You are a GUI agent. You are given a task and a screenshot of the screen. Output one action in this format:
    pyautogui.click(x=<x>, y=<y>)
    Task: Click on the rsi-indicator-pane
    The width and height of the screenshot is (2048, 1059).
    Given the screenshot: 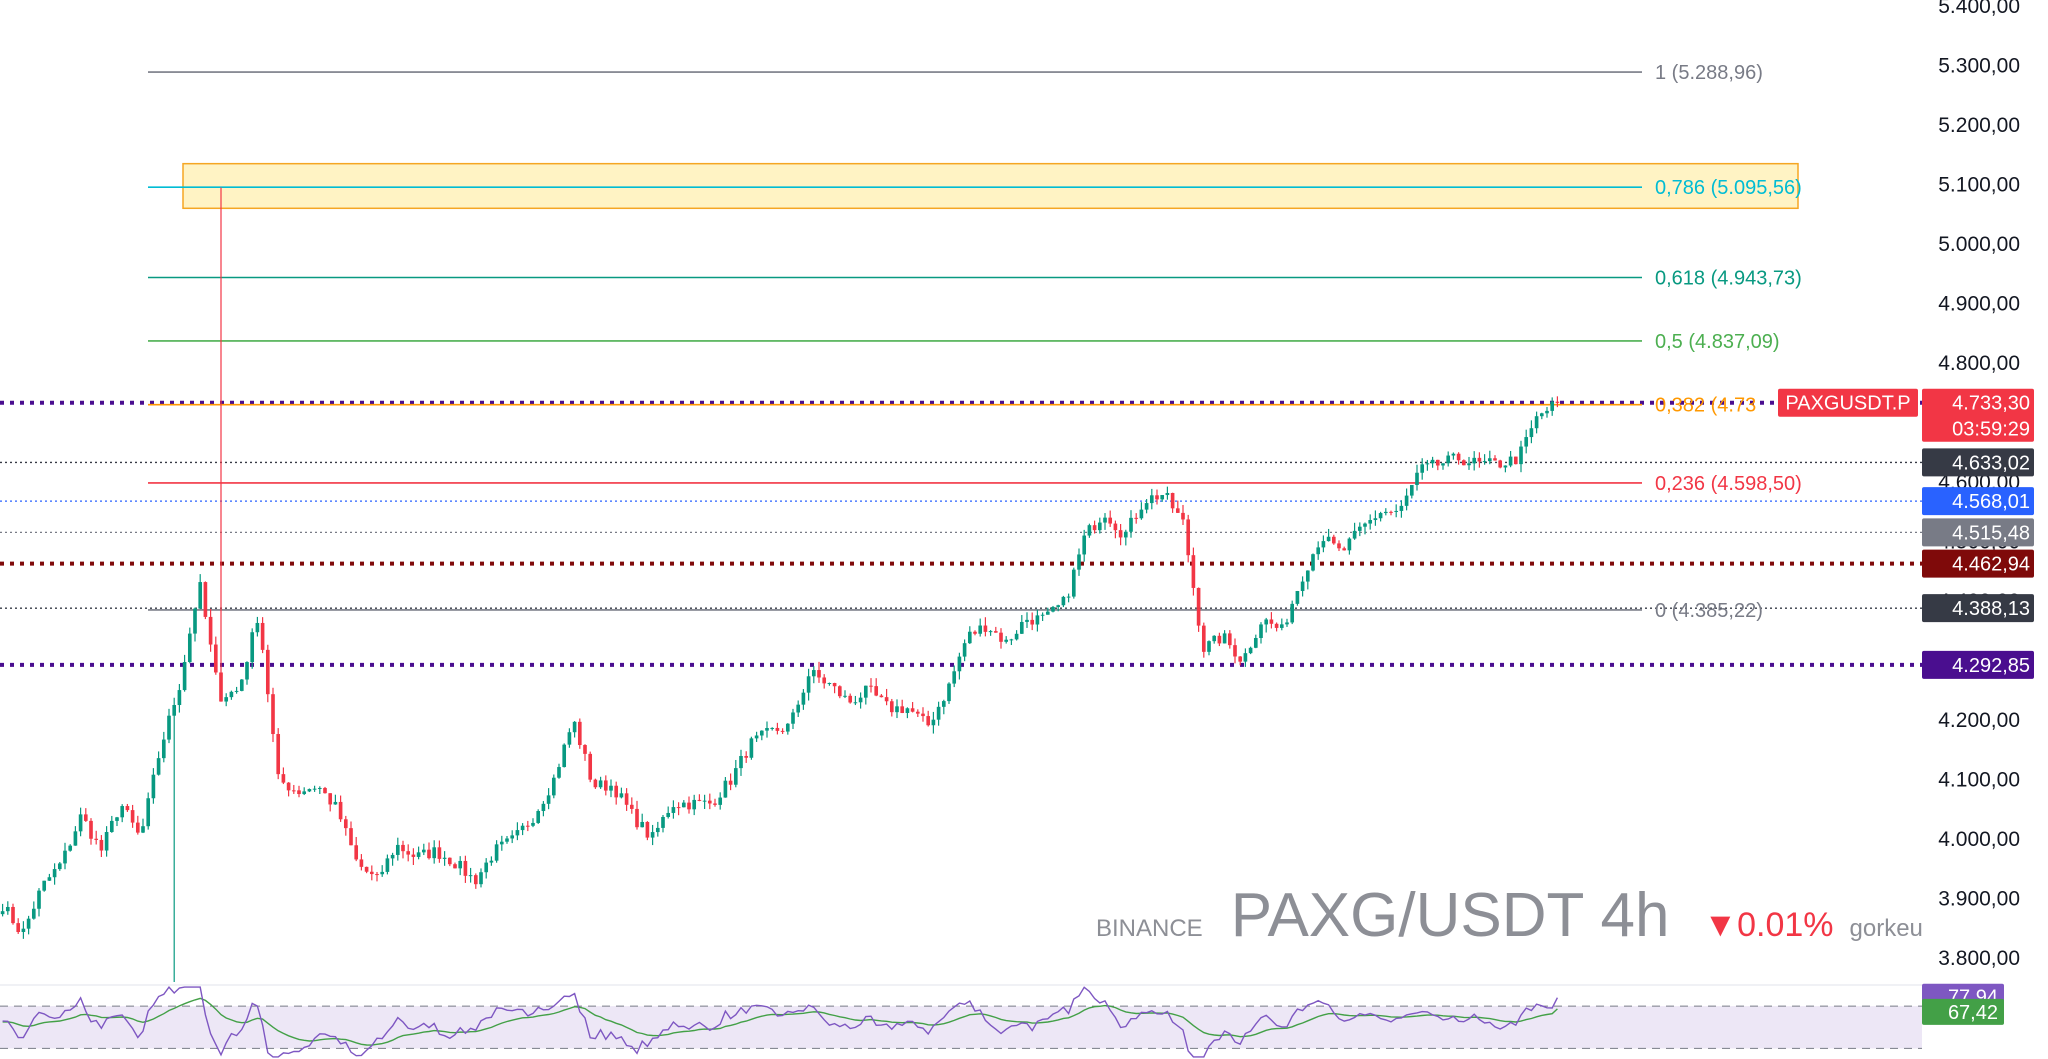 What is the action you would take?
    pyautogui.click(x=961, y=1021)
    